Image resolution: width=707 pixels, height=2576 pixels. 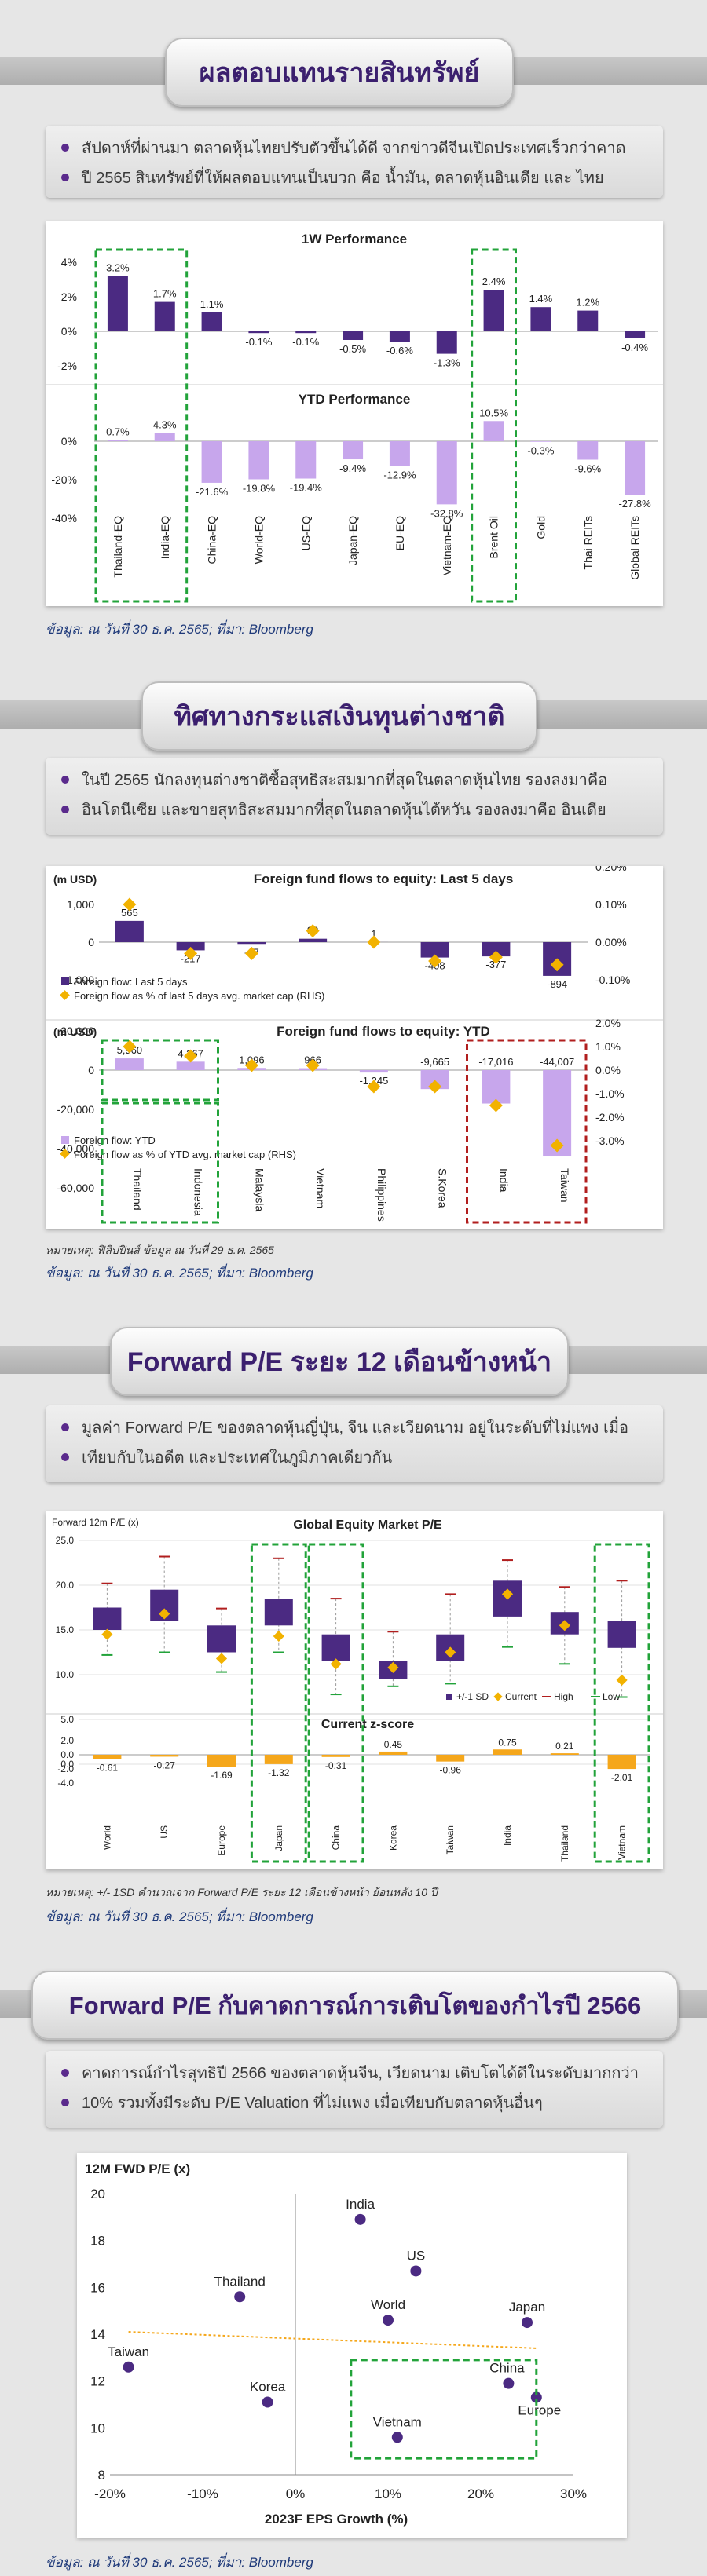 I want to click on y2-tick-label: -3.0%, so click(x=610, y=1141).